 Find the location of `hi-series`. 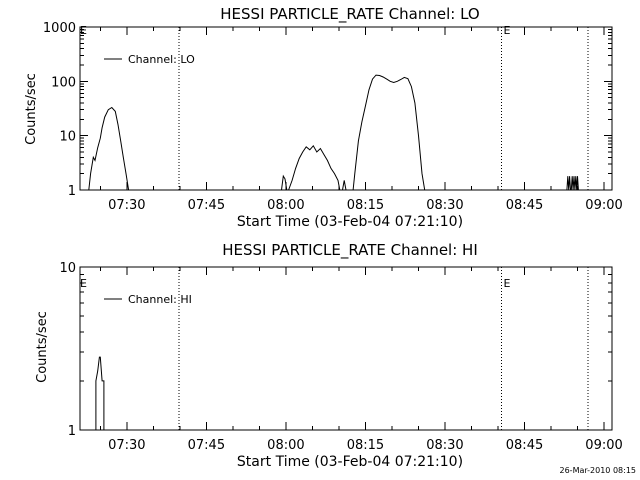

hi-series is located at coordinates (100, 393).